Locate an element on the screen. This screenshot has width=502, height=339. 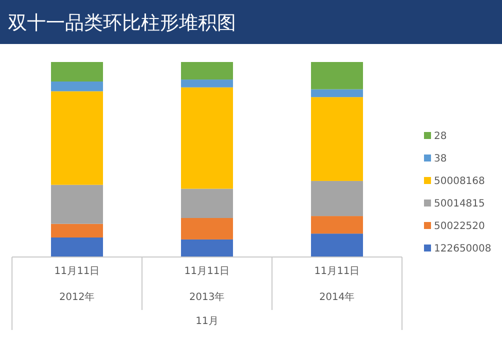
text: 2013年 is located at coordinates (207, 297).